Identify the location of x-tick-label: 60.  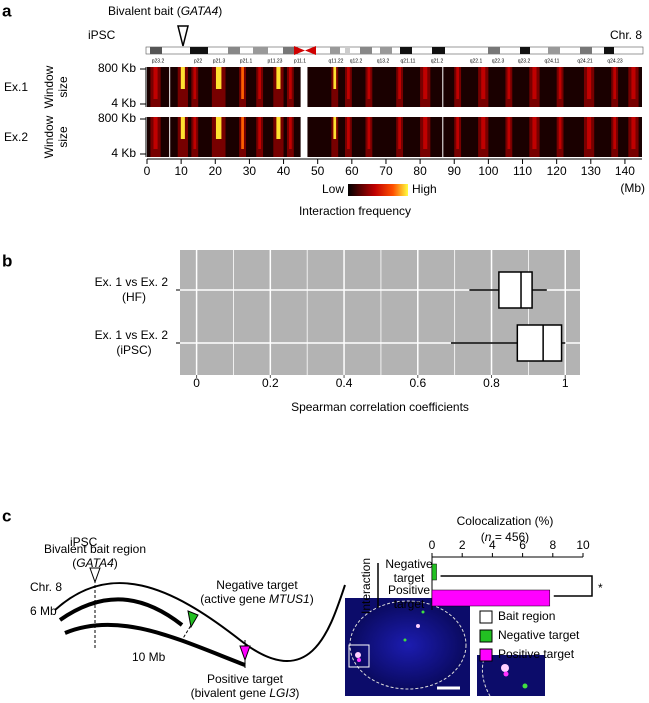
(352, 171).